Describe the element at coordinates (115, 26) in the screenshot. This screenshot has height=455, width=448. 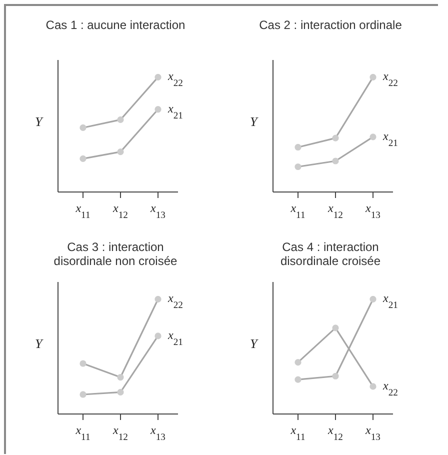
I see `chart-title: Cas 1 : aucune interaction` at that location.